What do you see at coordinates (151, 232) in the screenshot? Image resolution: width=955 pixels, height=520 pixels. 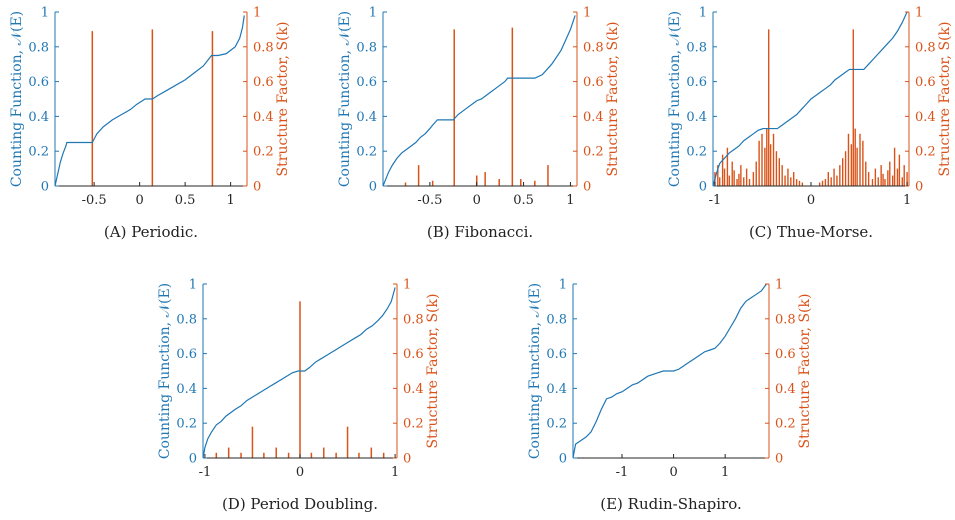 I see `panel-caption: (A) Periodic.` at bounding box center [151, 232].